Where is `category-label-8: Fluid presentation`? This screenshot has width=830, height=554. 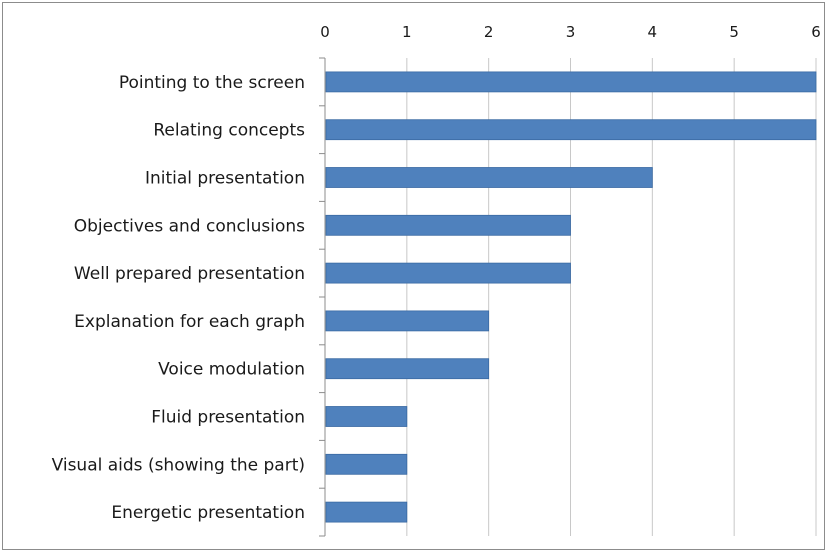
category-label-8: Fluid presentation is located at coordinates (228, 418).